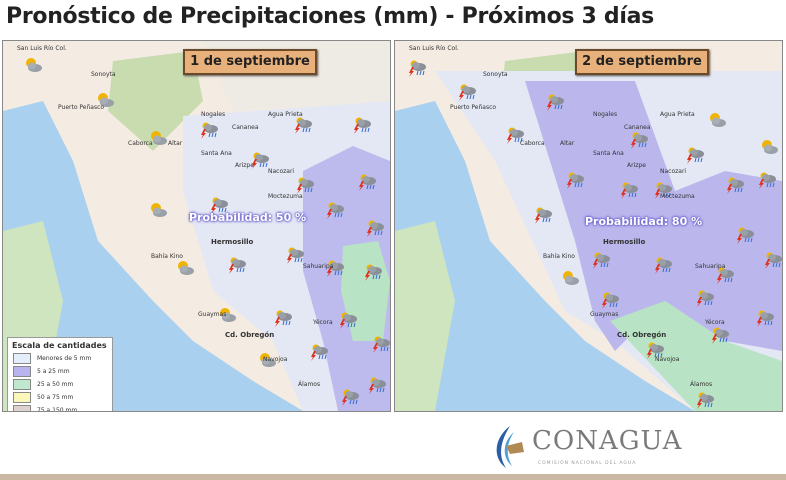 This screenshot has height=480, width=786. I want to click on footer-bar, so click(393, 477).